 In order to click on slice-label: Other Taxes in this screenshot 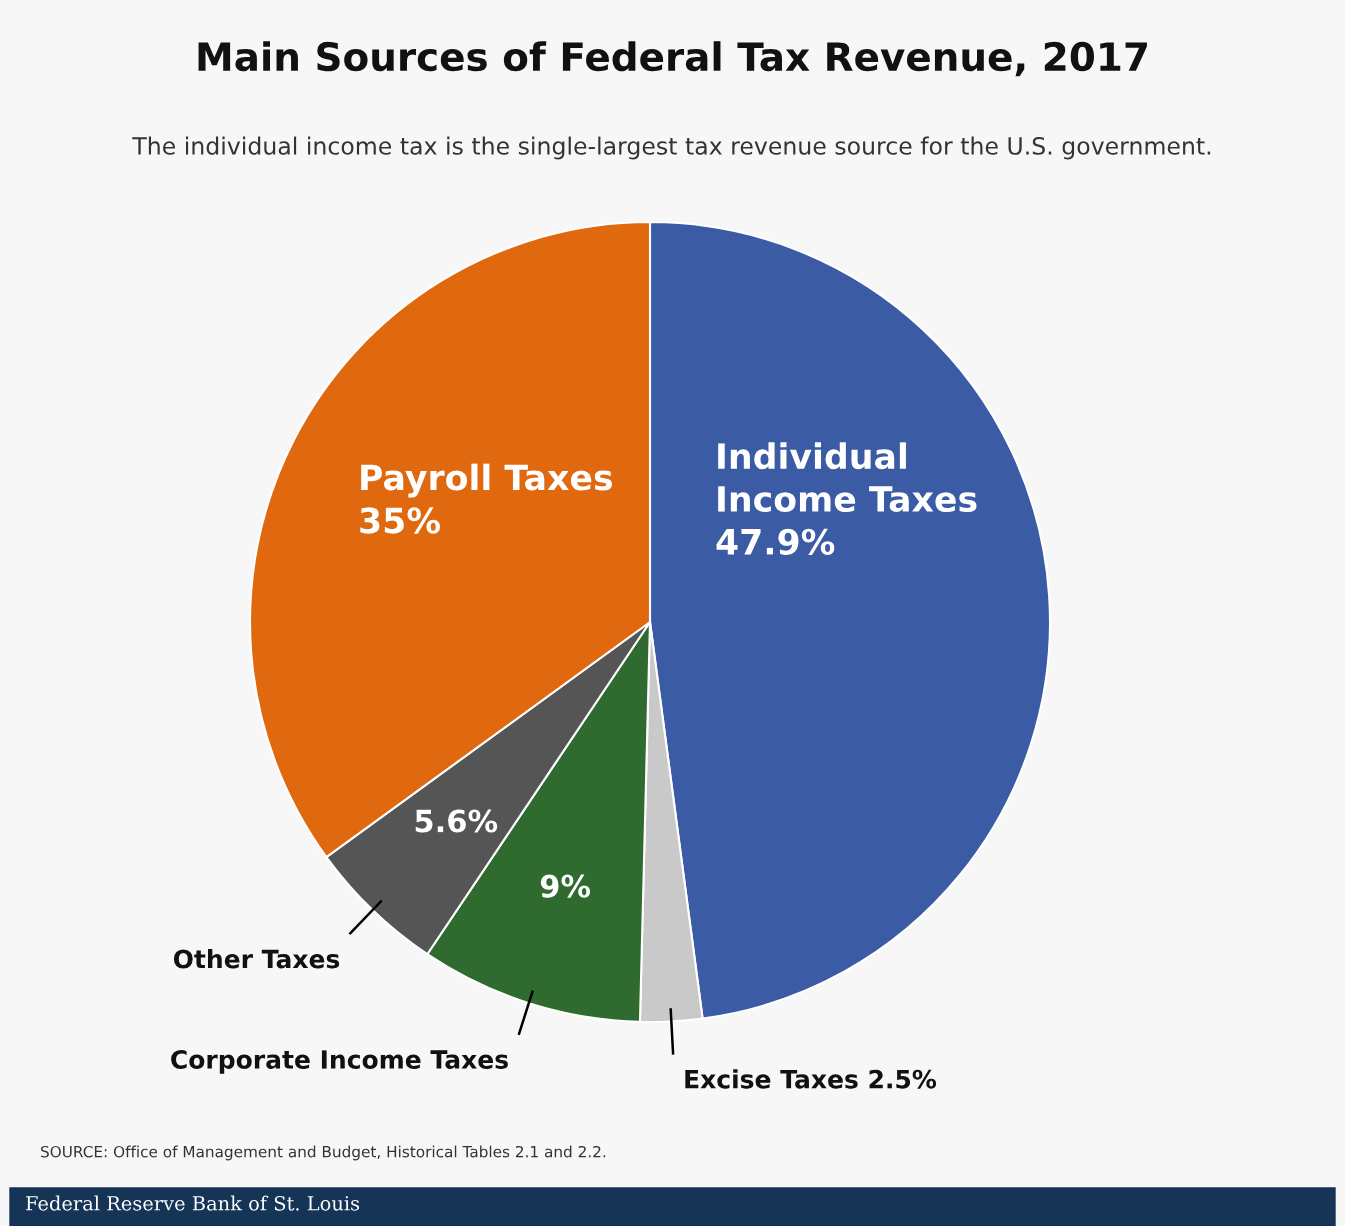, I will do `click(256, 959)`.